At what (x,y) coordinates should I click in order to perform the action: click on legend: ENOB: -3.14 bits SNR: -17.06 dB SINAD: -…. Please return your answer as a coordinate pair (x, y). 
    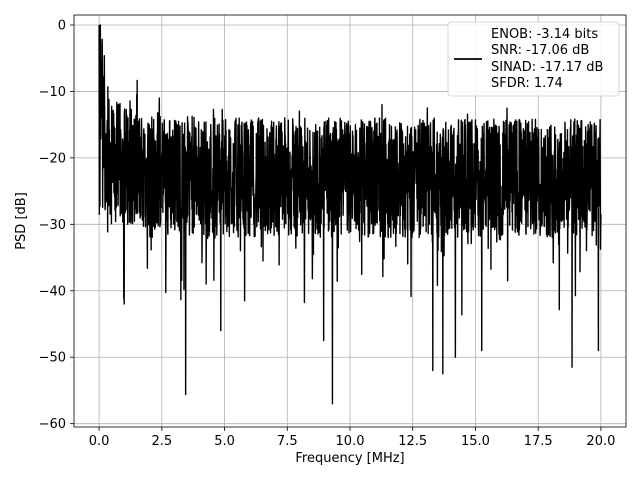
    Looking at the image, I should click on (533, 59).